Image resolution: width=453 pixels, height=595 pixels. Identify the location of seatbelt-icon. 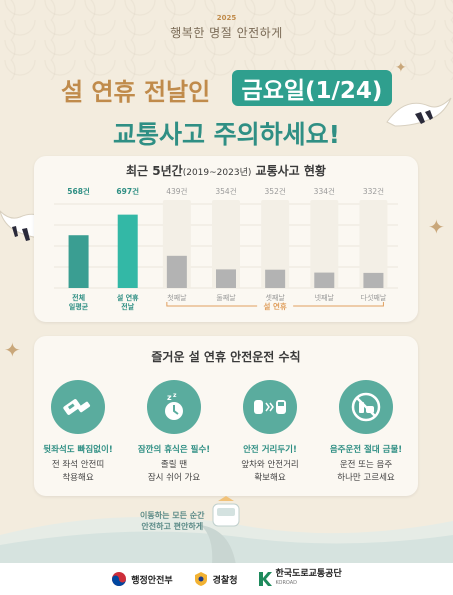
(78, 407).